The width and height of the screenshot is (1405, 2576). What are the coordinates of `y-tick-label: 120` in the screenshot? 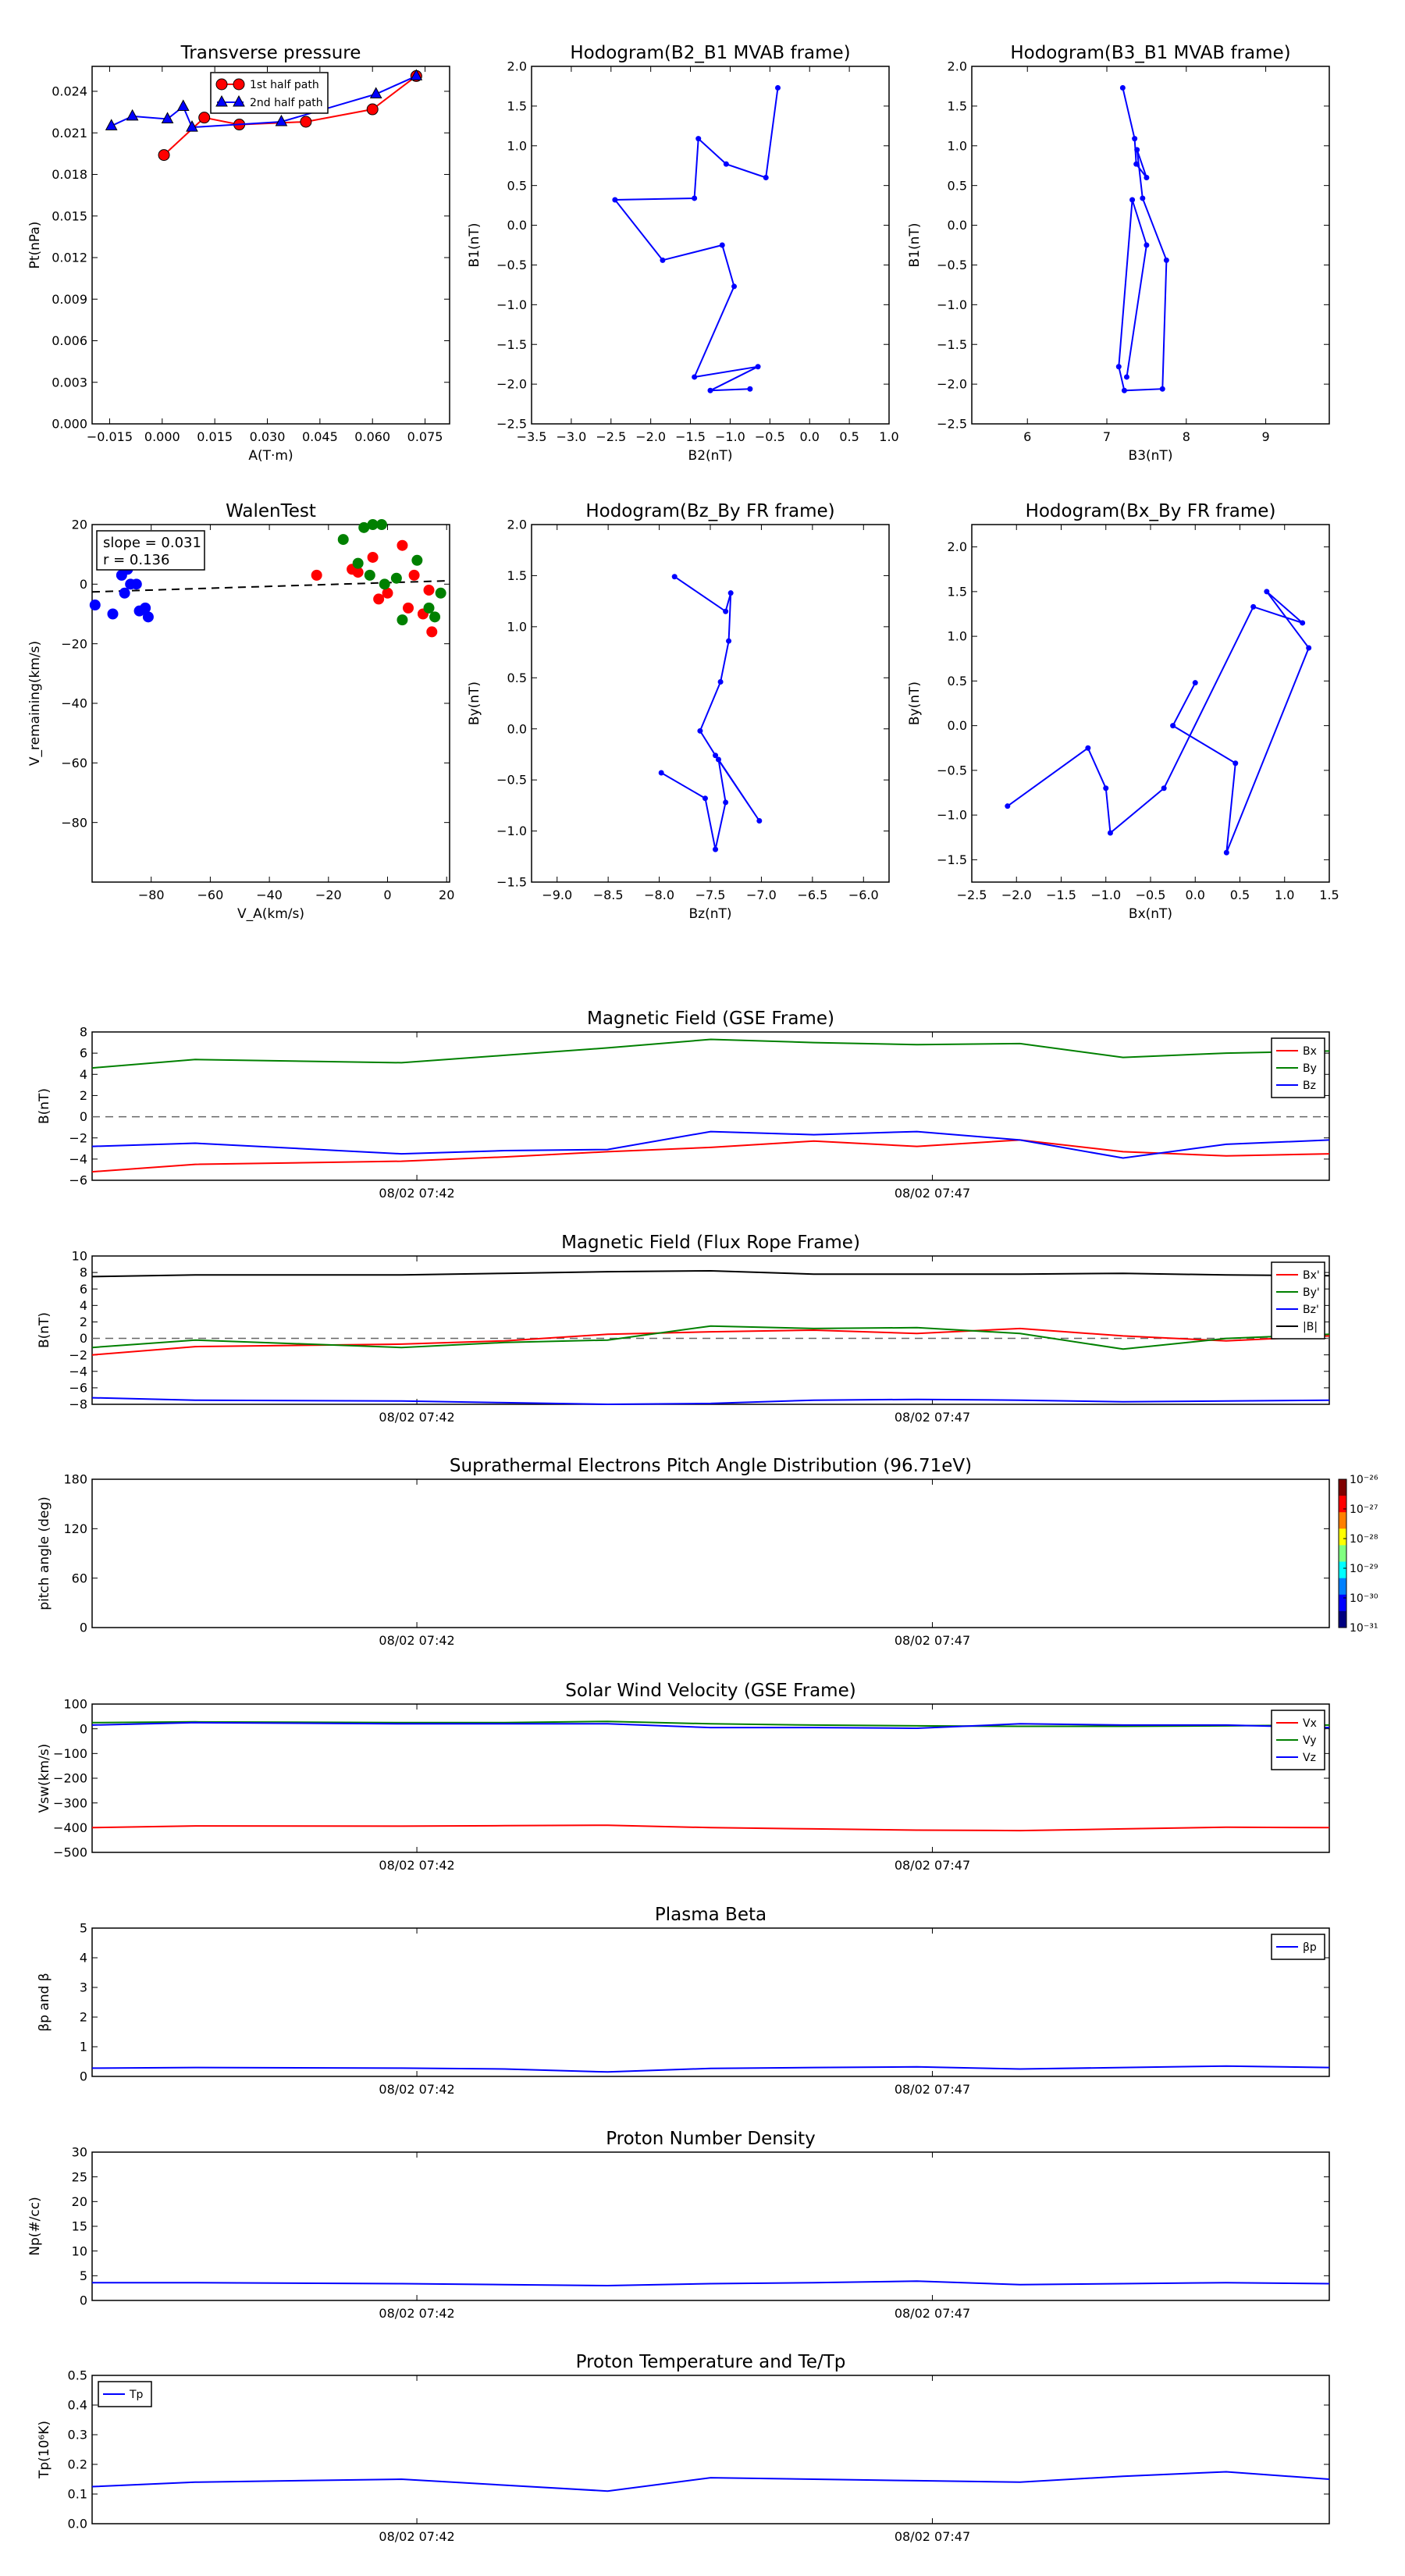 It's located at (75, 1528).